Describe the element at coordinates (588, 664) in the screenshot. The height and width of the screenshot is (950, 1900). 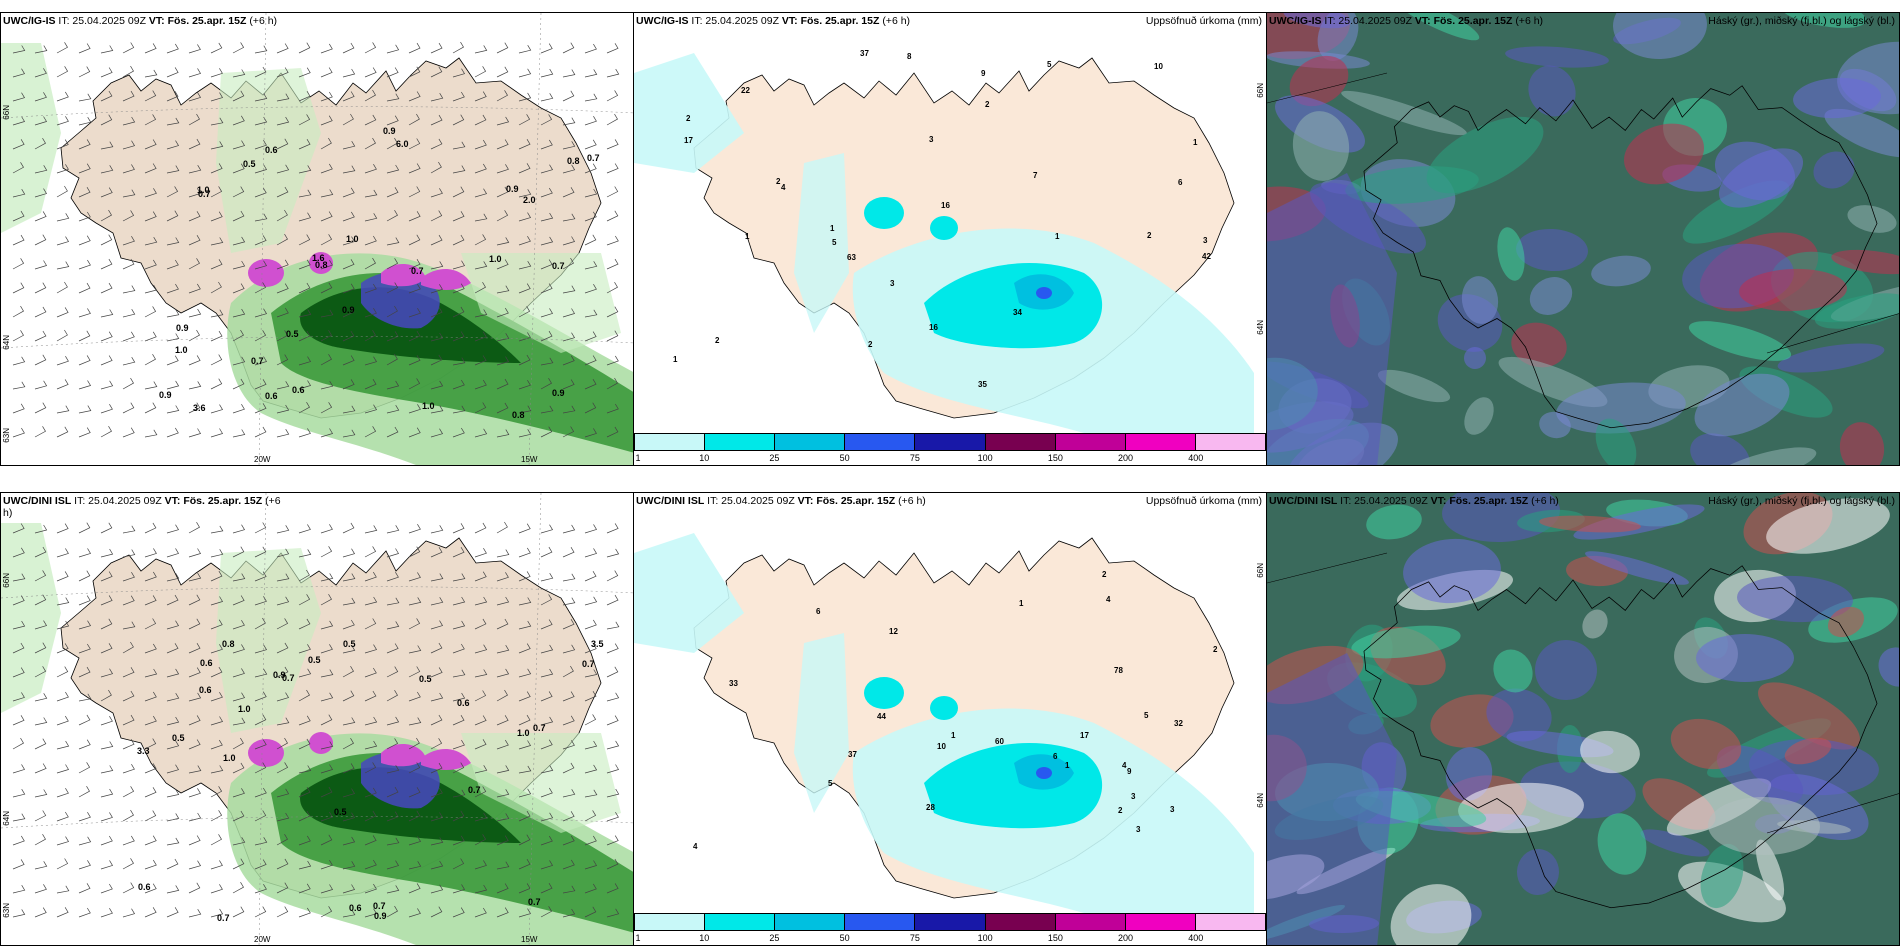
I see `value-label: 0.7` at that location.